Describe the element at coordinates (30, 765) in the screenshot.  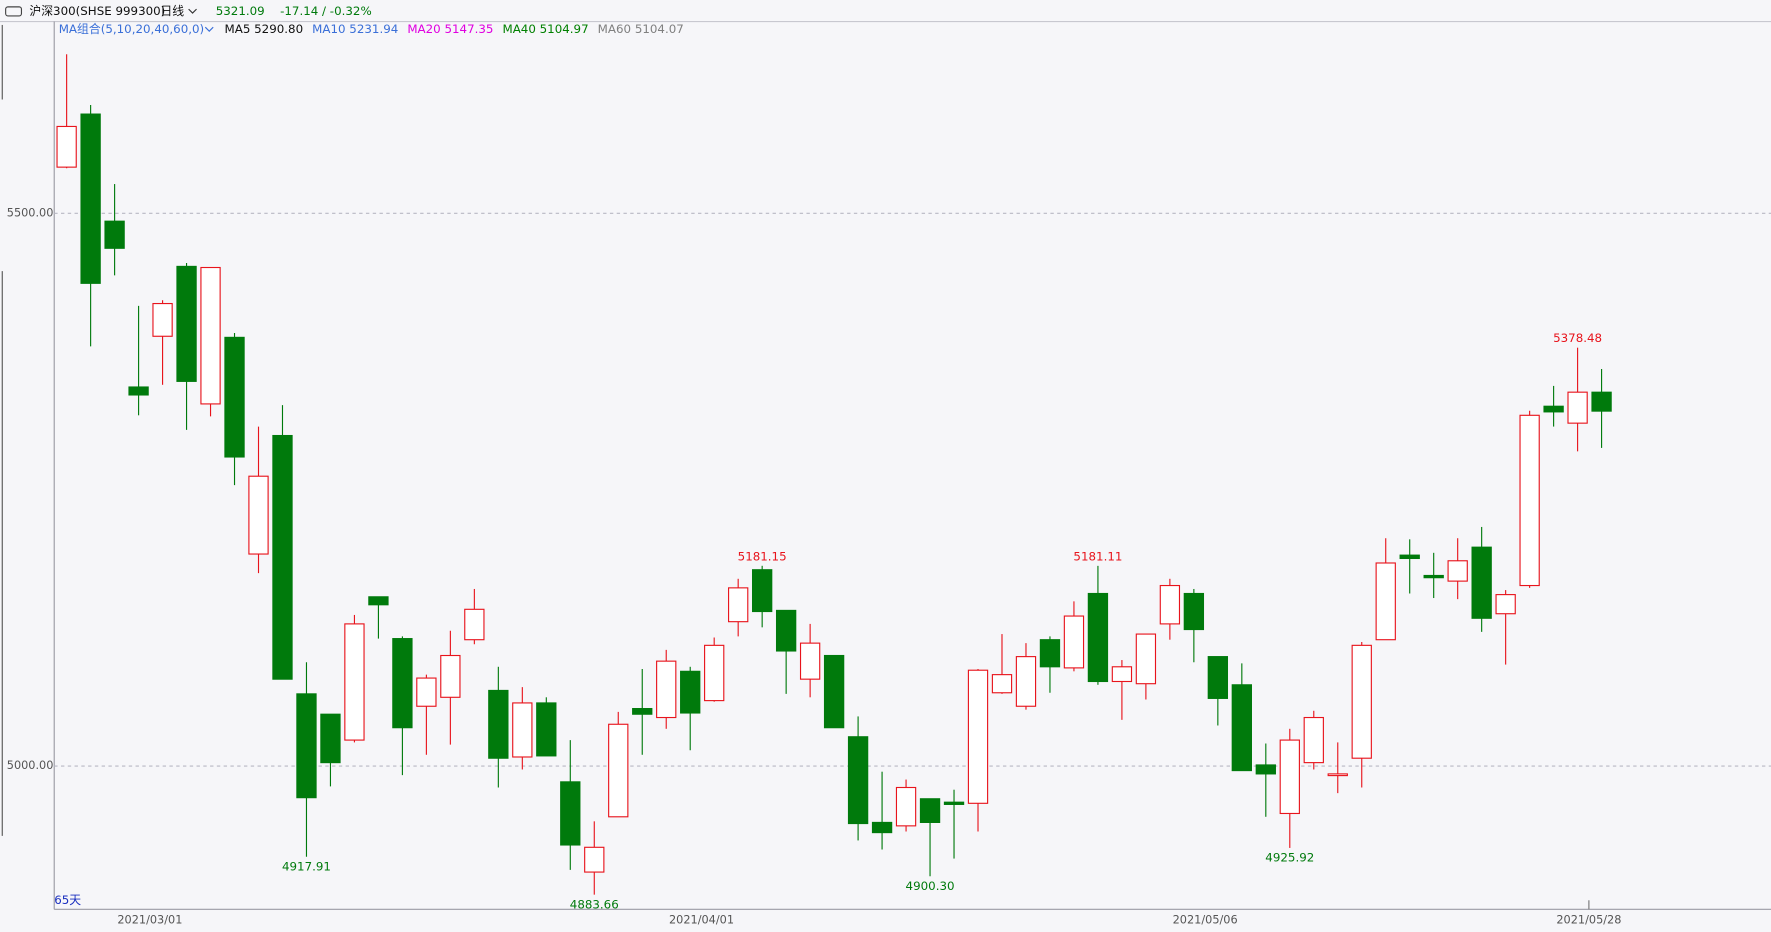
I see `y-tick-label: 5000.00` at that location.